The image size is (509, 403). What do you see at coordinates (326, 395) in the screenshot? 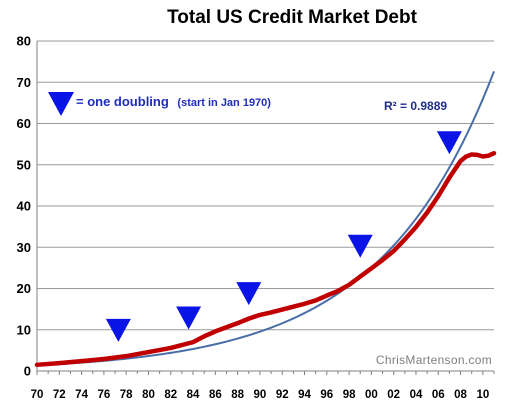
I see `x-tick-label: 96` at bounding box center [326, 395].